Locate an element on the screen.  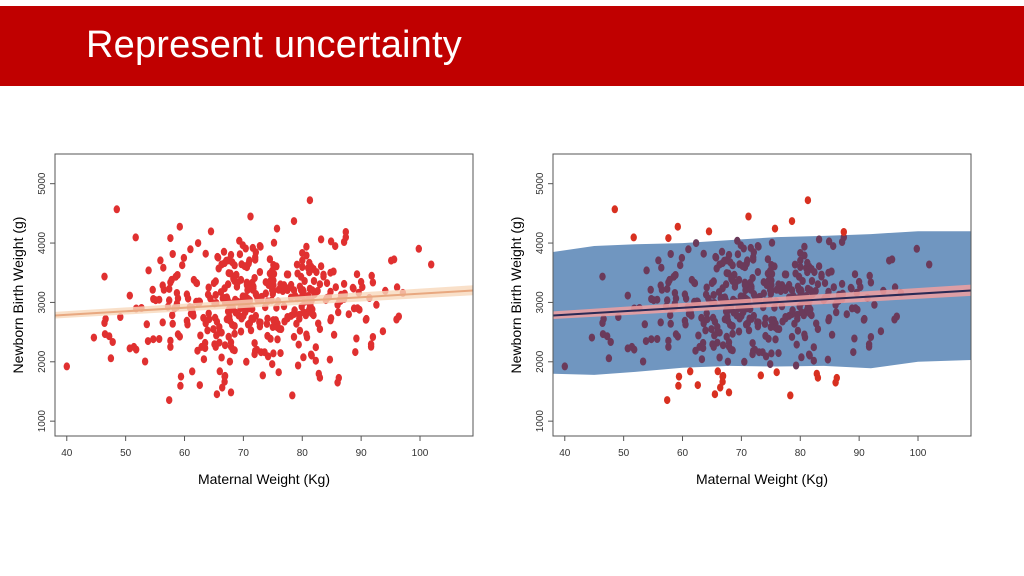
y-tick-label: 5000 is located at coordinates (42, 183).